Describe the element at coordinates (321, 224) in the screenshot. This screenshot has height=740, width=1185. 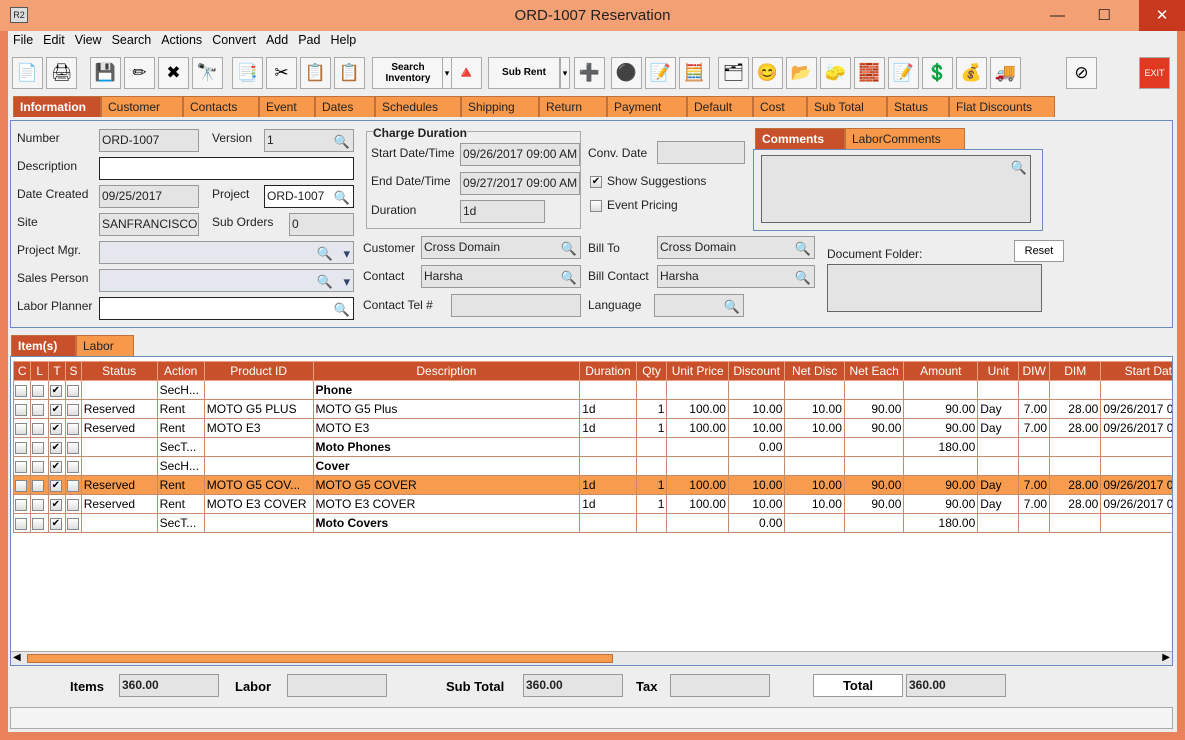
I see `sub-orders-field: 0` at that location.